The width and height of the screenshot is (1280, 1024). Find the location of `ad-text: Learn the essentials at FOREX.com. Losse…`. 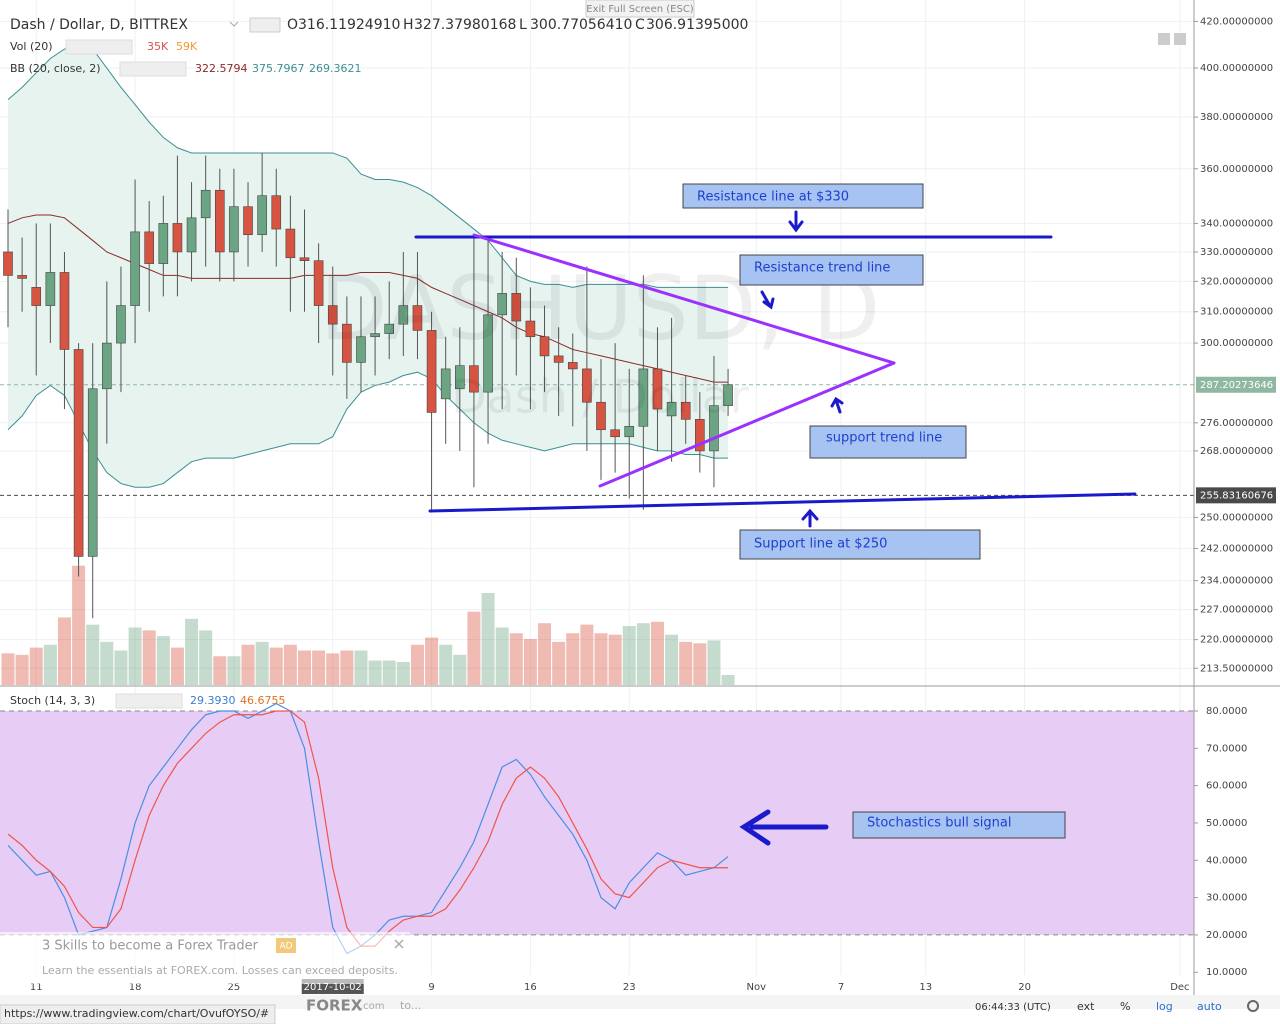

ad-text: Learn the essentials at FOREX.com. Losse… is located at coordinates (220, 970).